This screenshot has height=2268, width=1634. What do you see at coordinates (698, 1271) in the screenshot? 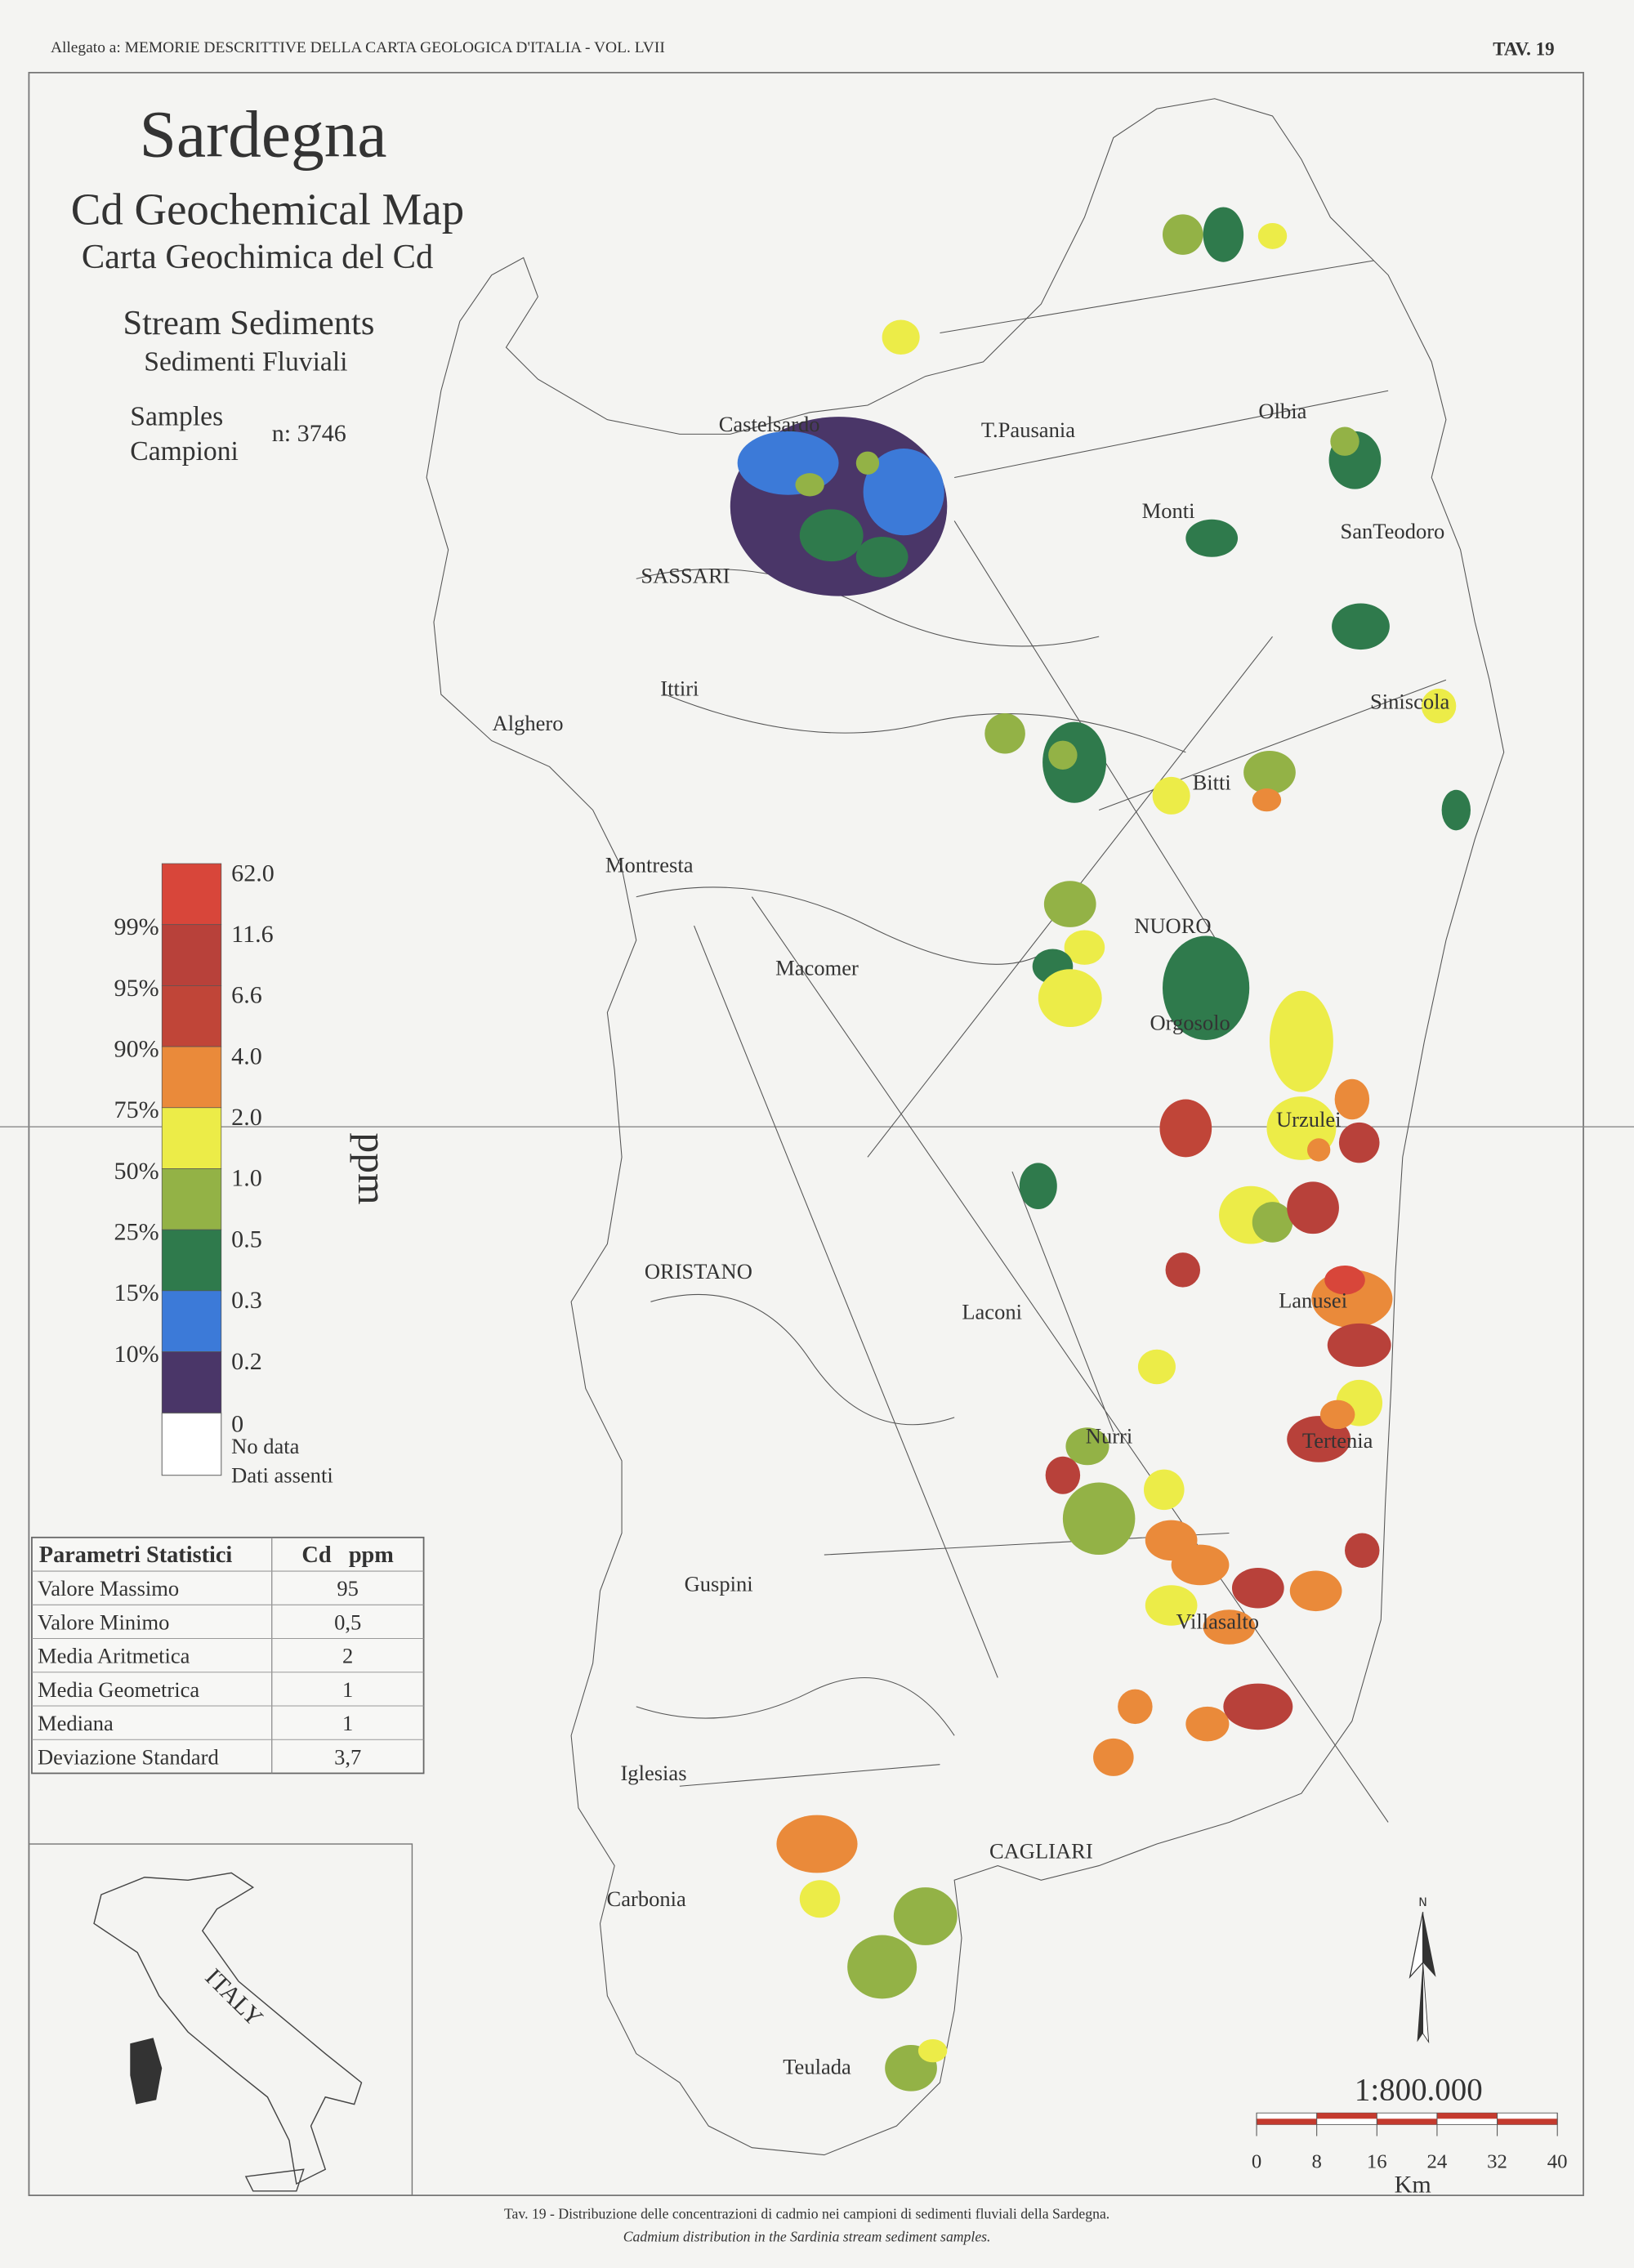
I see `place-label: ORISTANO` at bounding box center [698, 1271].